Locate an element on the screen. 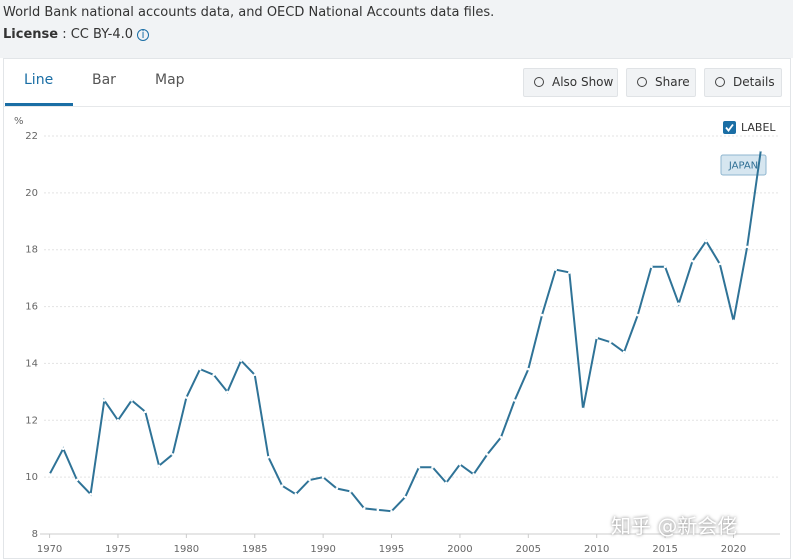  series-label-box is located at coordinates (743, 165).